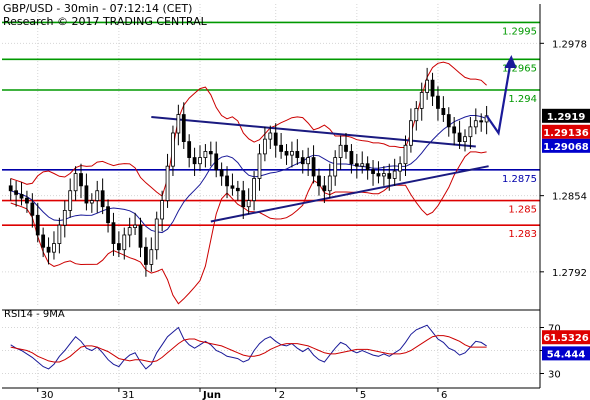 The image size is (590, 400). I want to click on projection-path, so click(498, 99).